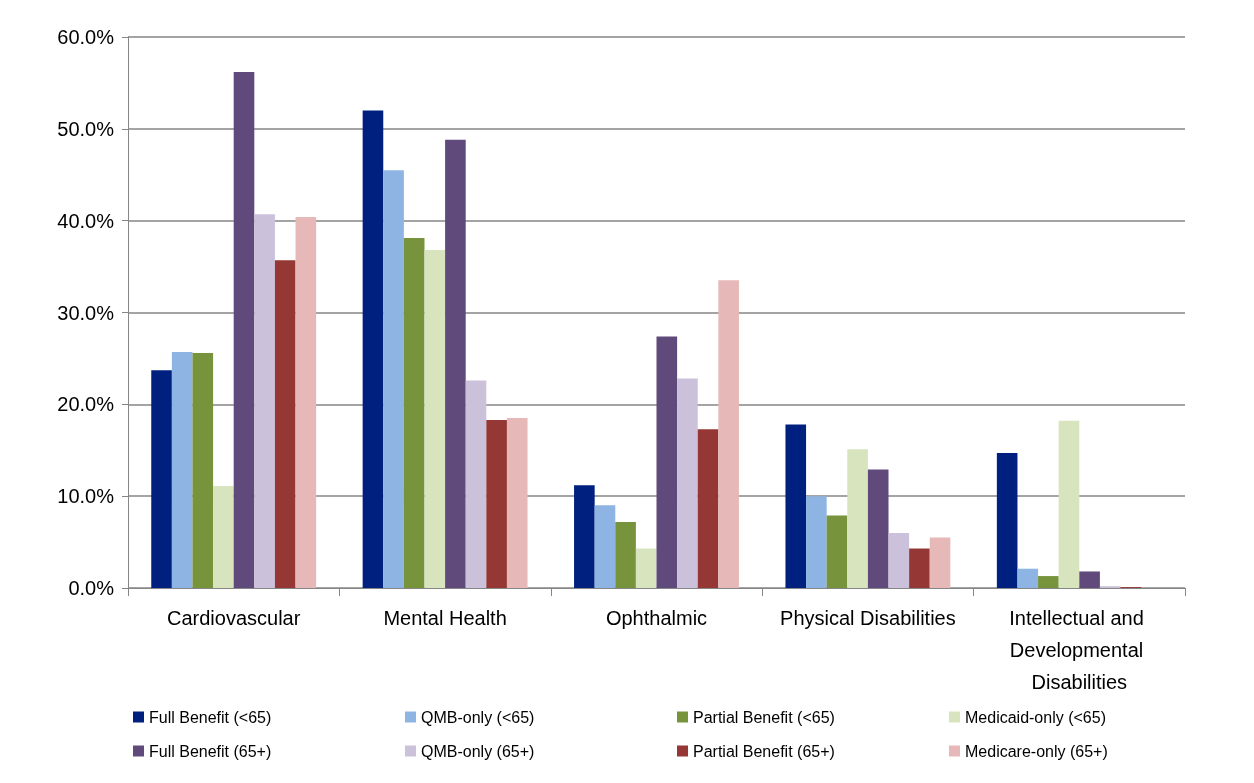 The image size is (1254, 783). What do you see at coordinates (868, 618) in the screenshot?
I see `x-tick-label: Physical Disabilities` at bounding box center [868, 618].